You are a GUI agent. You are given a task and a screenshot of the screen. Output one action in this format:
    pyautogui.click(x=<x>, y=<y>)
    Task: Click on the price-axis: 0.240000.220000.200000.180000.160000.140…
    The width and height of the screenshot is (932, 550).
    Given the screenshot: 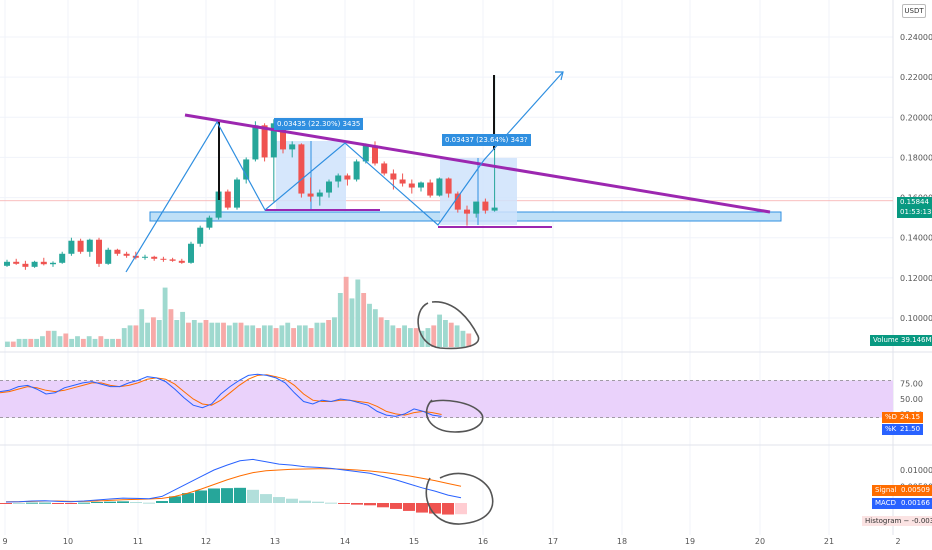 What is the action you would take?
    pyautogui.click(x=916, y=270)
    